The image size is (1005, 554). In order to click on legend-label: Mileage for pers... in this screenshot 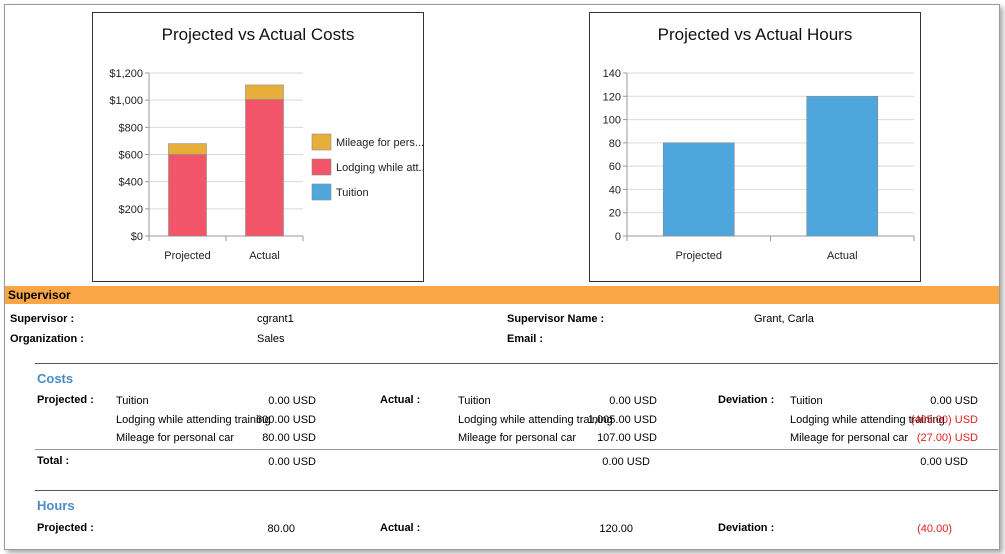, I will do `click(379, 143)`.